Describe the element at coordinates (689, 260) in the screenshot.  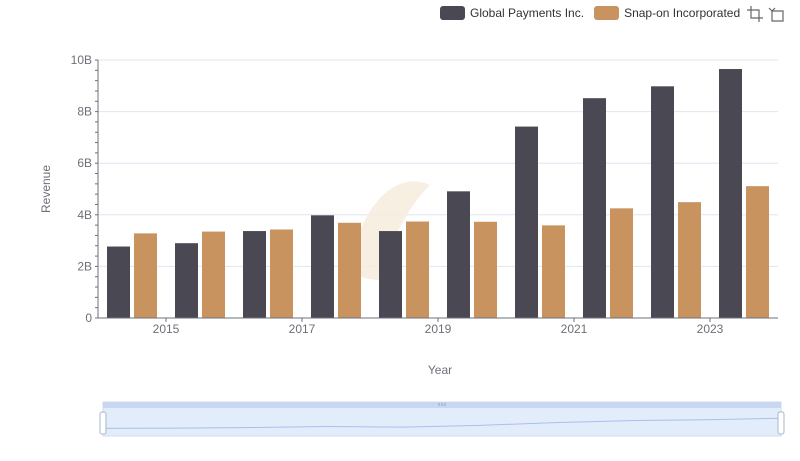
I see `bar-snap-on-2022` at that location.